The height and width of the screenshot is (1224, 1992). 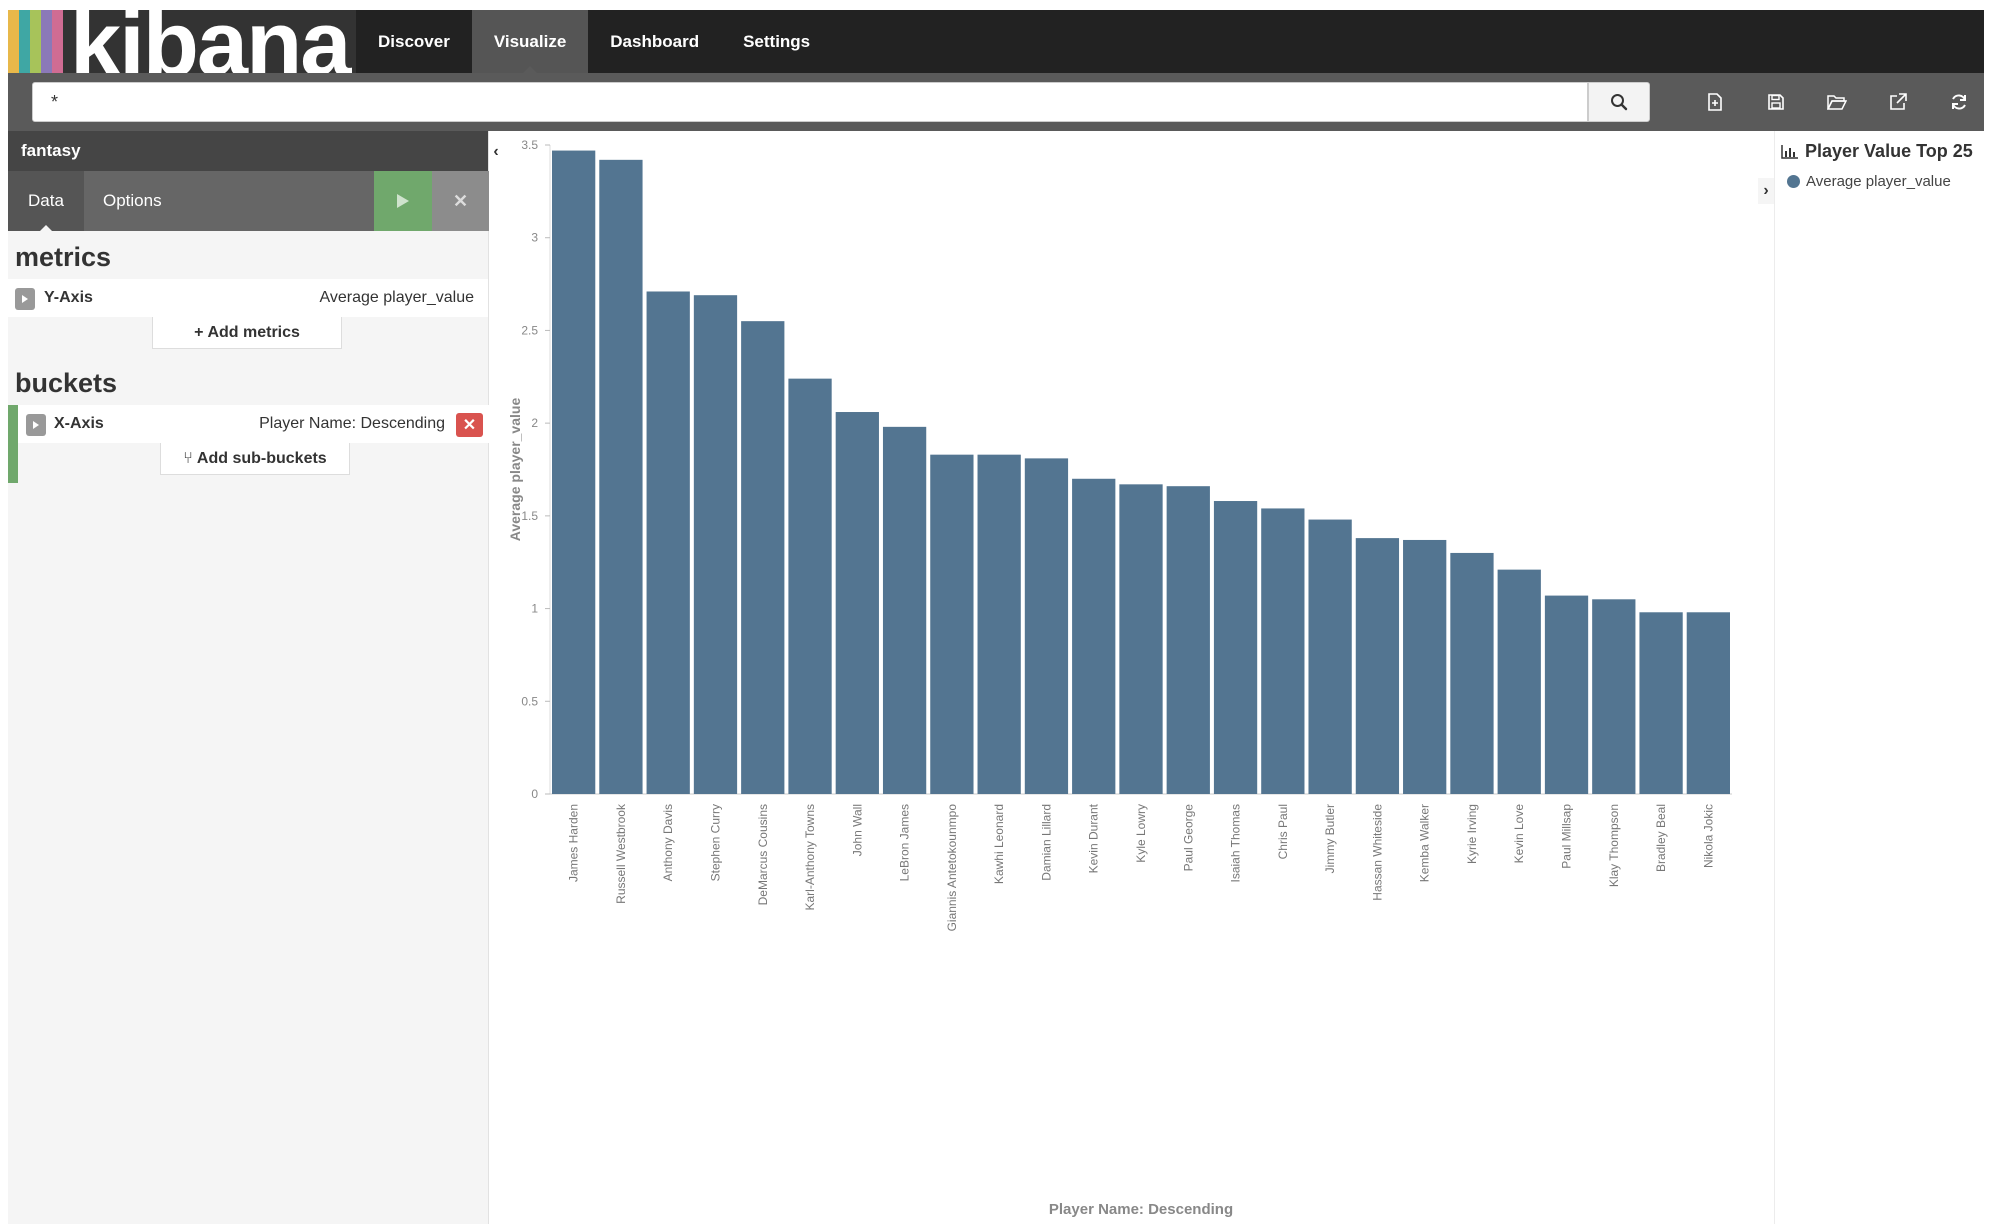 I want to click on legend-title-text: Player Value Top 25, so click(x=1889, y=151).